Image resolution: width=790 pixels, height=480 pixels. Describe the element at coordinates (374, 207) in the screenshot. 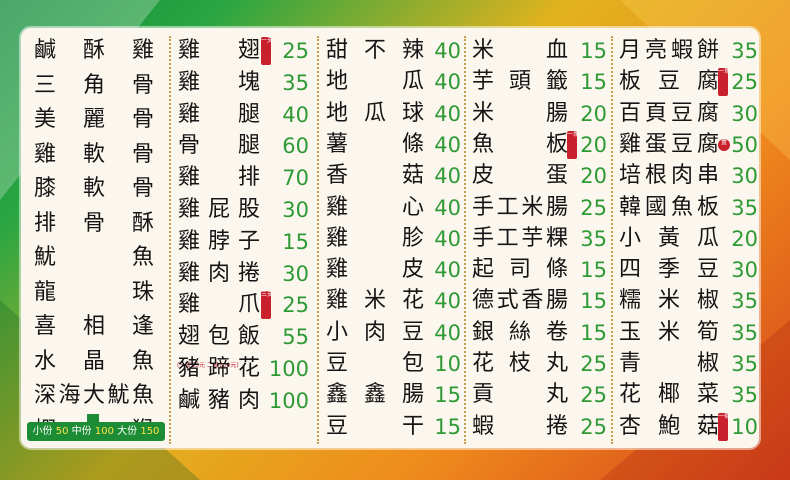

I see `menu-item-name: 雞心` at that location.